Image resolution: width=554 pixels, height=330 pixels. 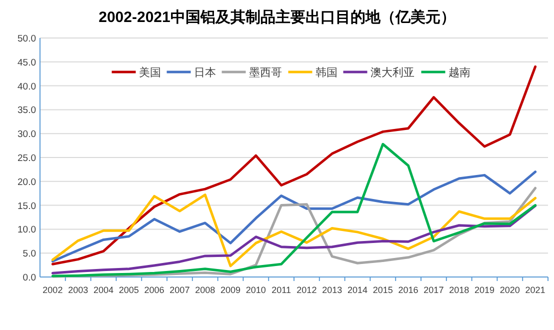 What do you see at coordinates (256, 290) in the screenshot?
I see `x-tick-label: 2010` at bounding box center [256, 290].